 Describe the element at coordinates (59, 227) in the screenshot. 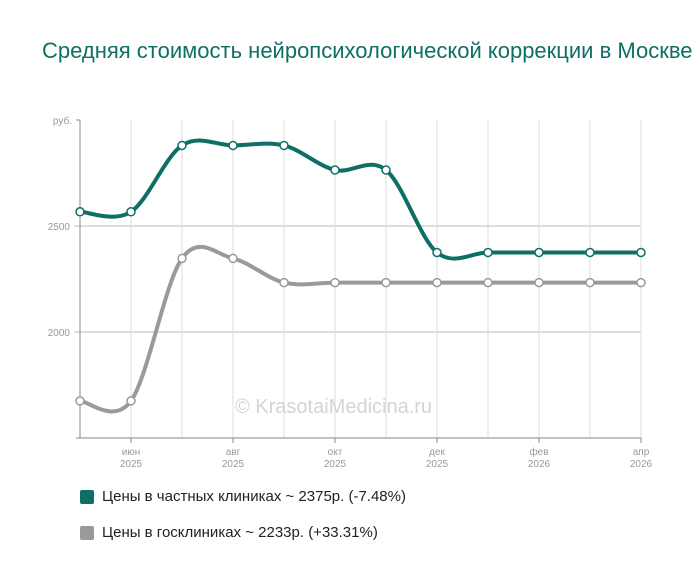

I see `y-tick-label: 2500` at that location.